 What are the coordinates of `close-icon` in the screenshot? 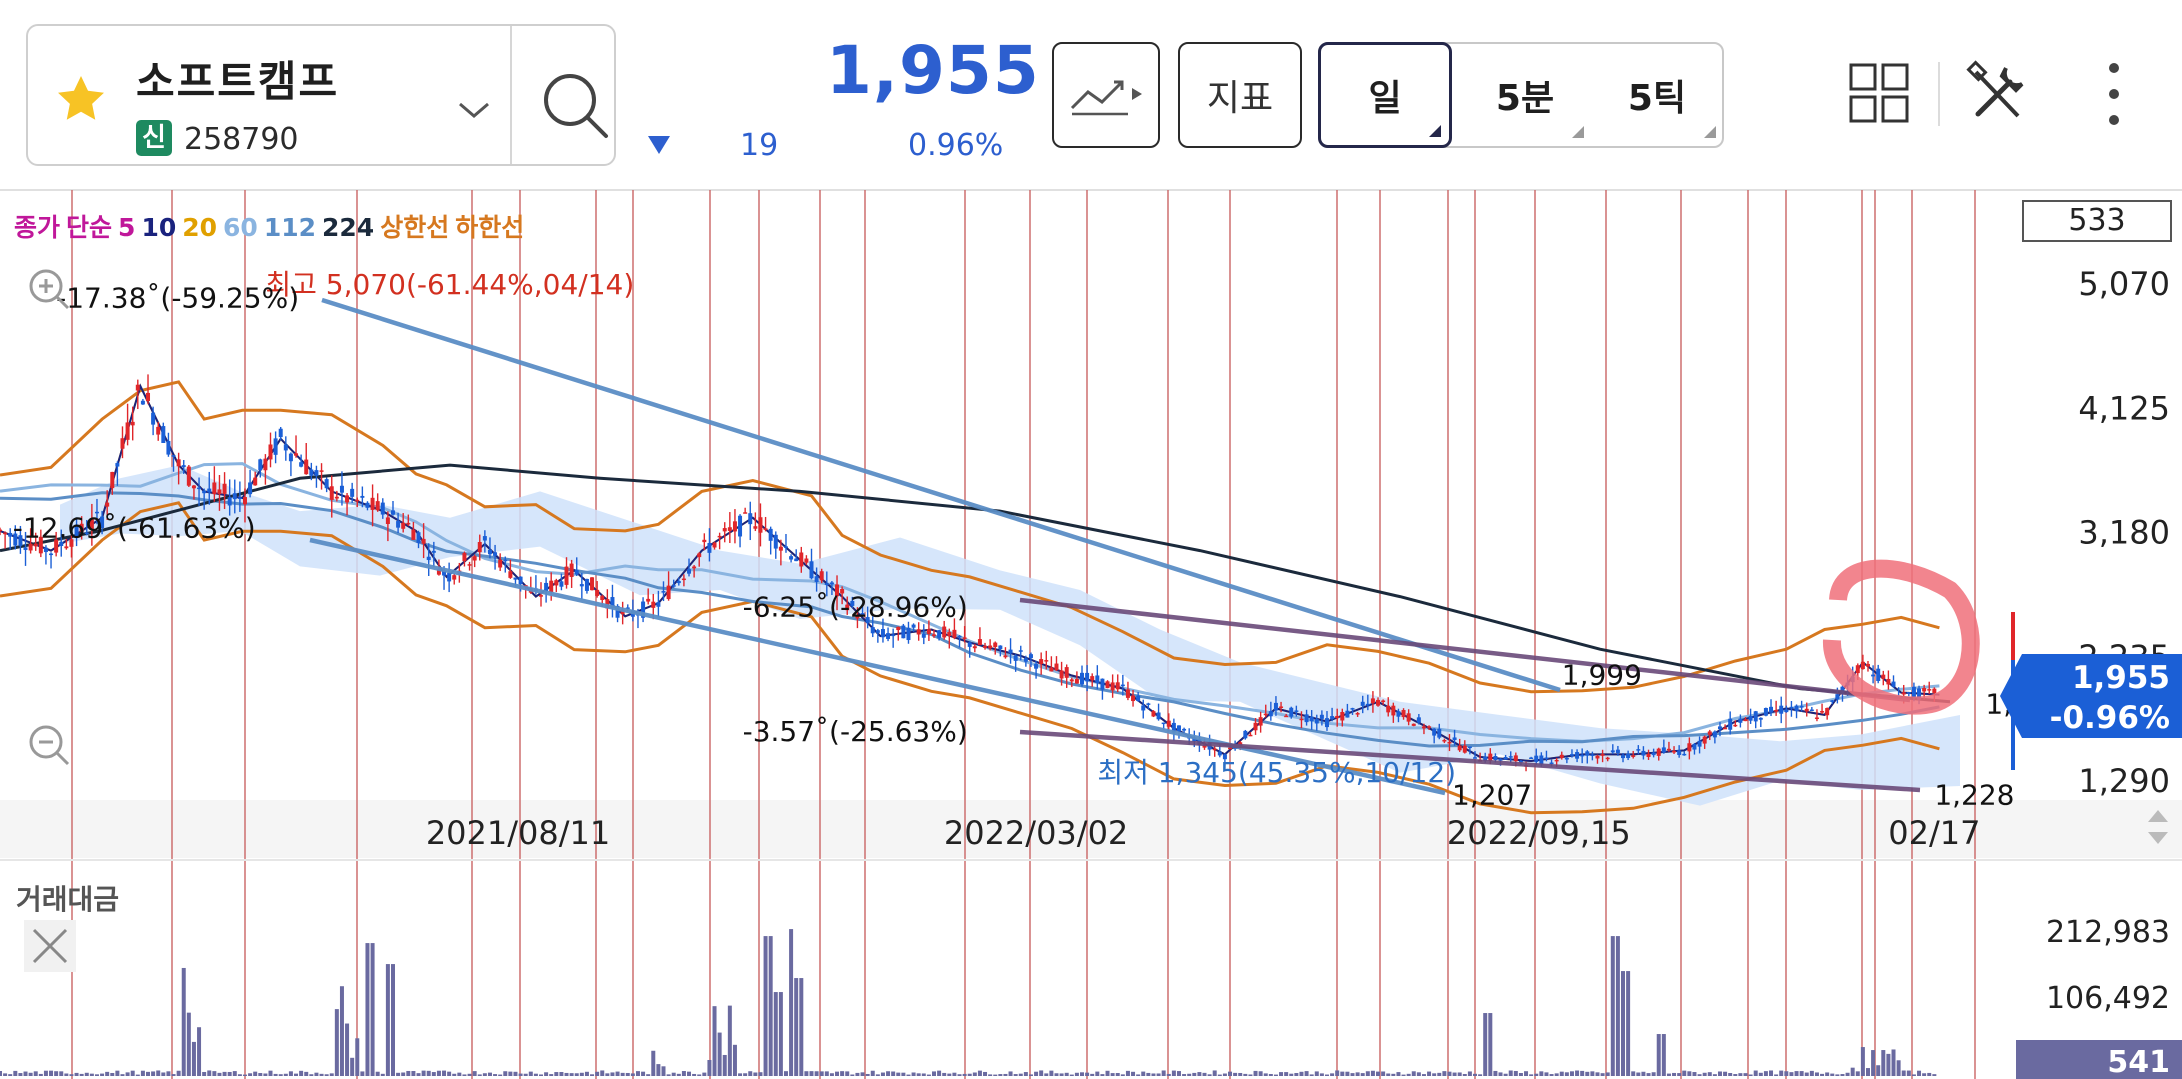 It's located at (50, 946).